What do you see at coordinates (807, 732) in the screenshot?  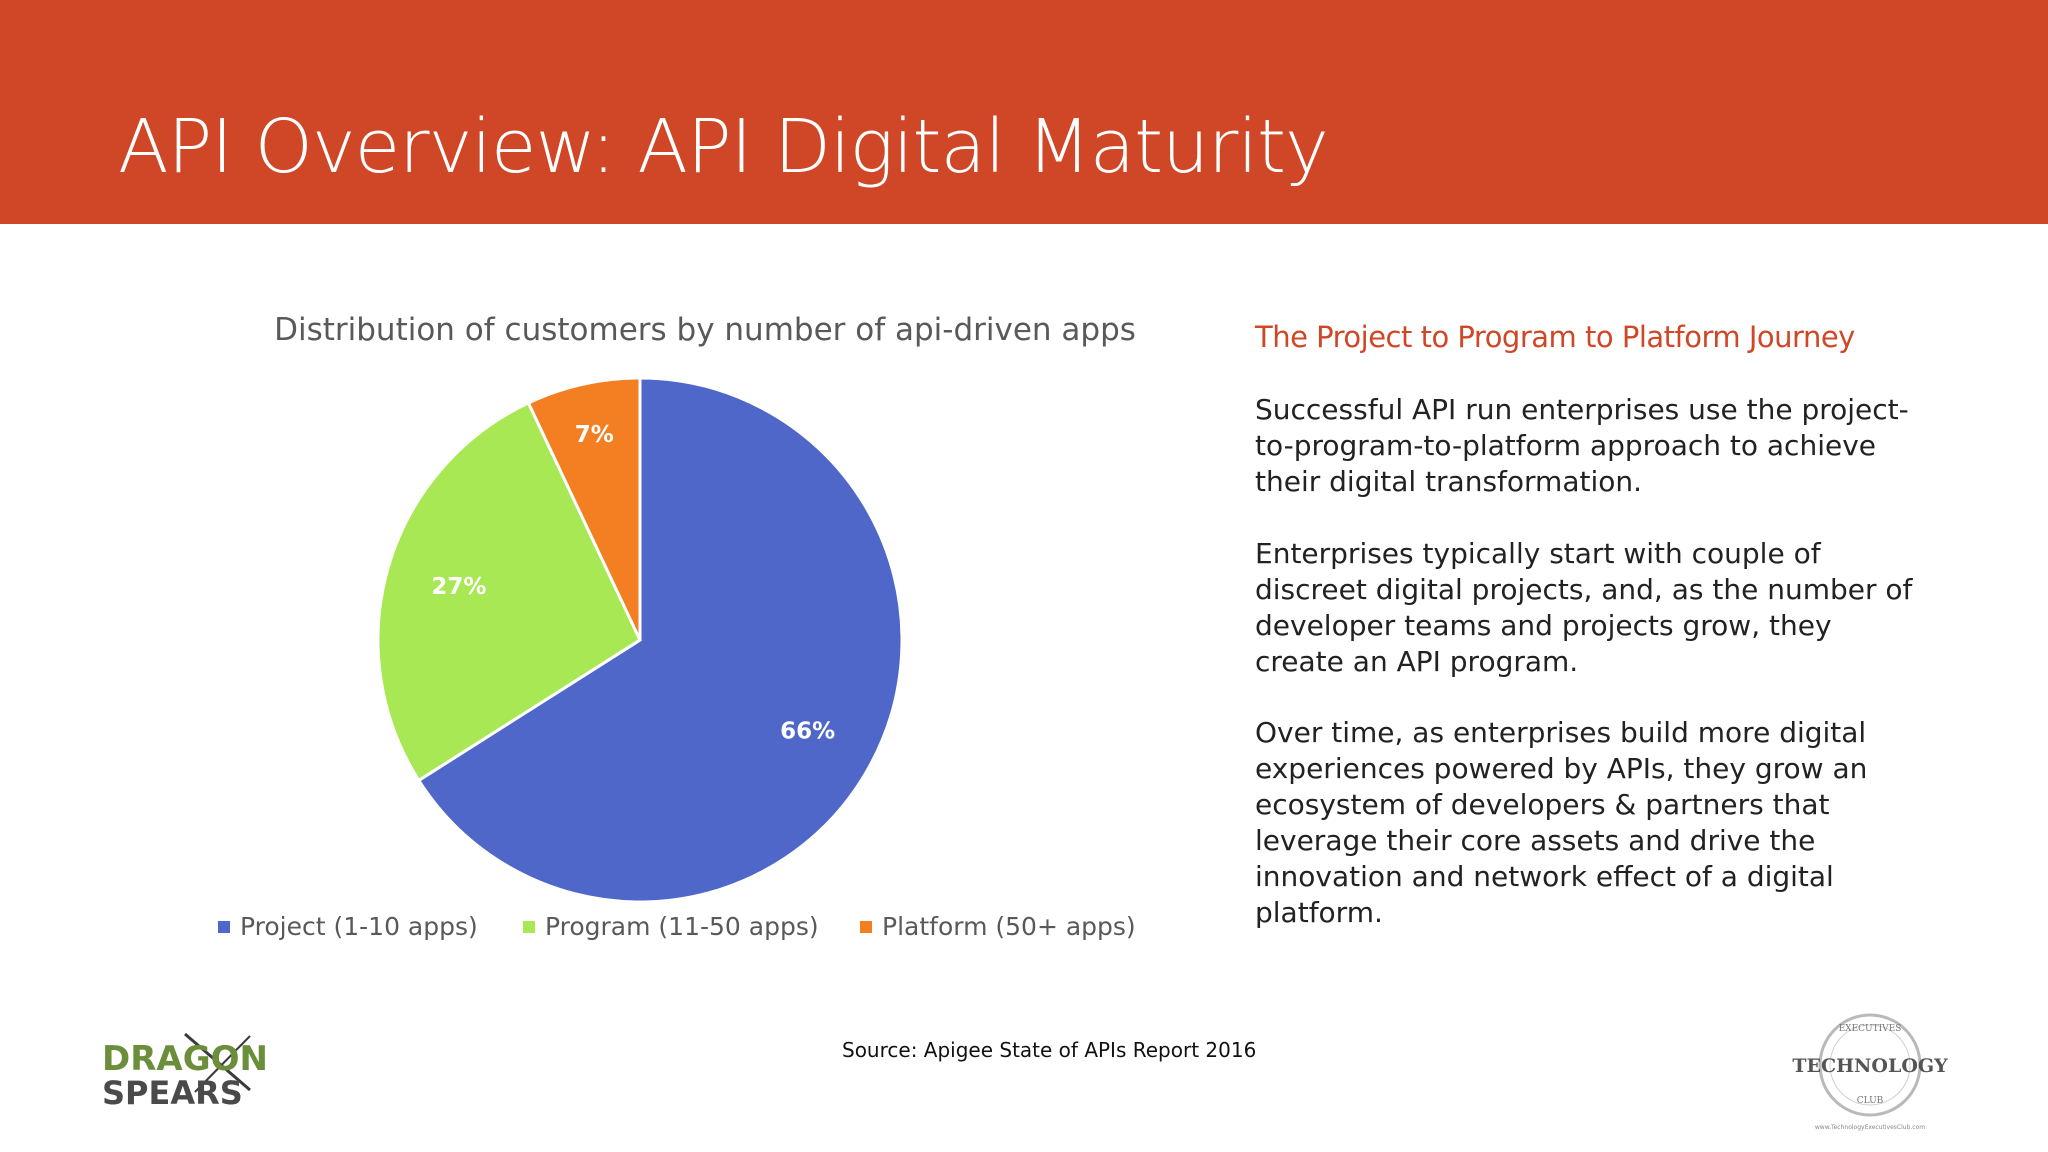 I see `pie-data-label-1: 66%` at bounding box center [807, 732].